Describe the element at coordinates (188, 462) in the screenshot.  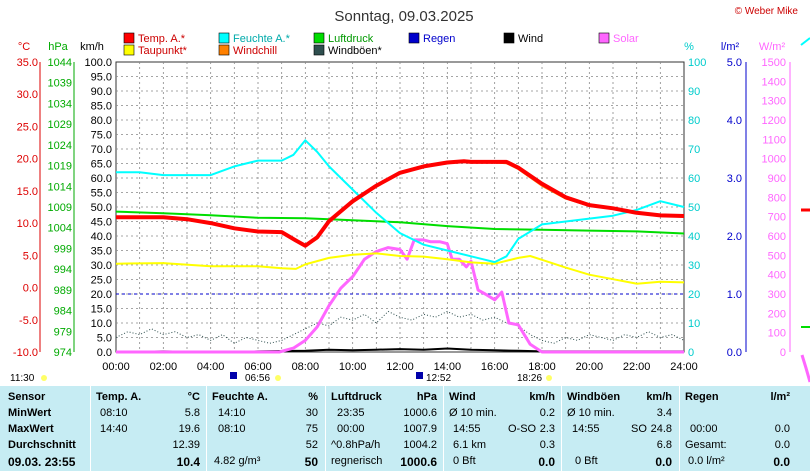
I see `current-temp-value: 10.4` at that location.